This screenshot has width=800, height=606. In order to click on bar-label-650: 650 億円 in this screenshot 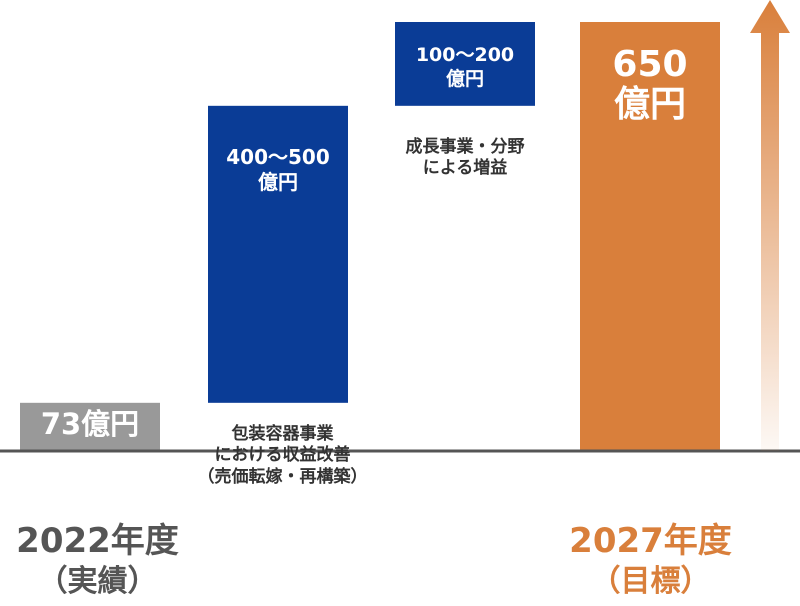, I will do `click(650, 84)`.